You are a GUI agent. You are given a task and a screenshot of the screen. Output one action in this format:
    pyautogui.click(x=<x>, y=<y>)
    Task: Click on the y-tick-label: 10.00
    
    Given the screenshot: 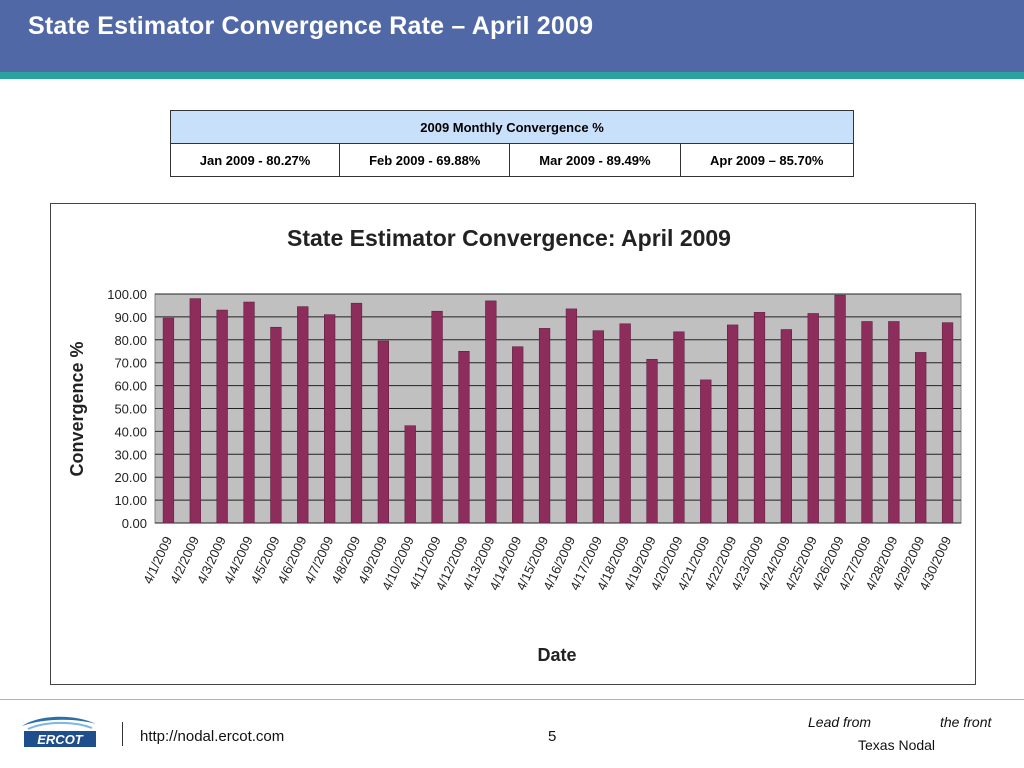 What is the action you would take?
    pyautogui.click(x=130, y=500)
    